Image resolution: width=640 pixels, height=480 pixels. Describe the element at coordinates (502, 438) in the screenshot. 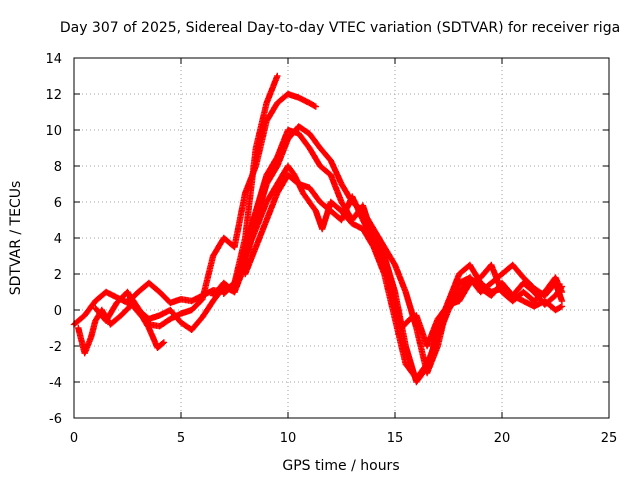

I see `x-tick-label: 20` at that location.